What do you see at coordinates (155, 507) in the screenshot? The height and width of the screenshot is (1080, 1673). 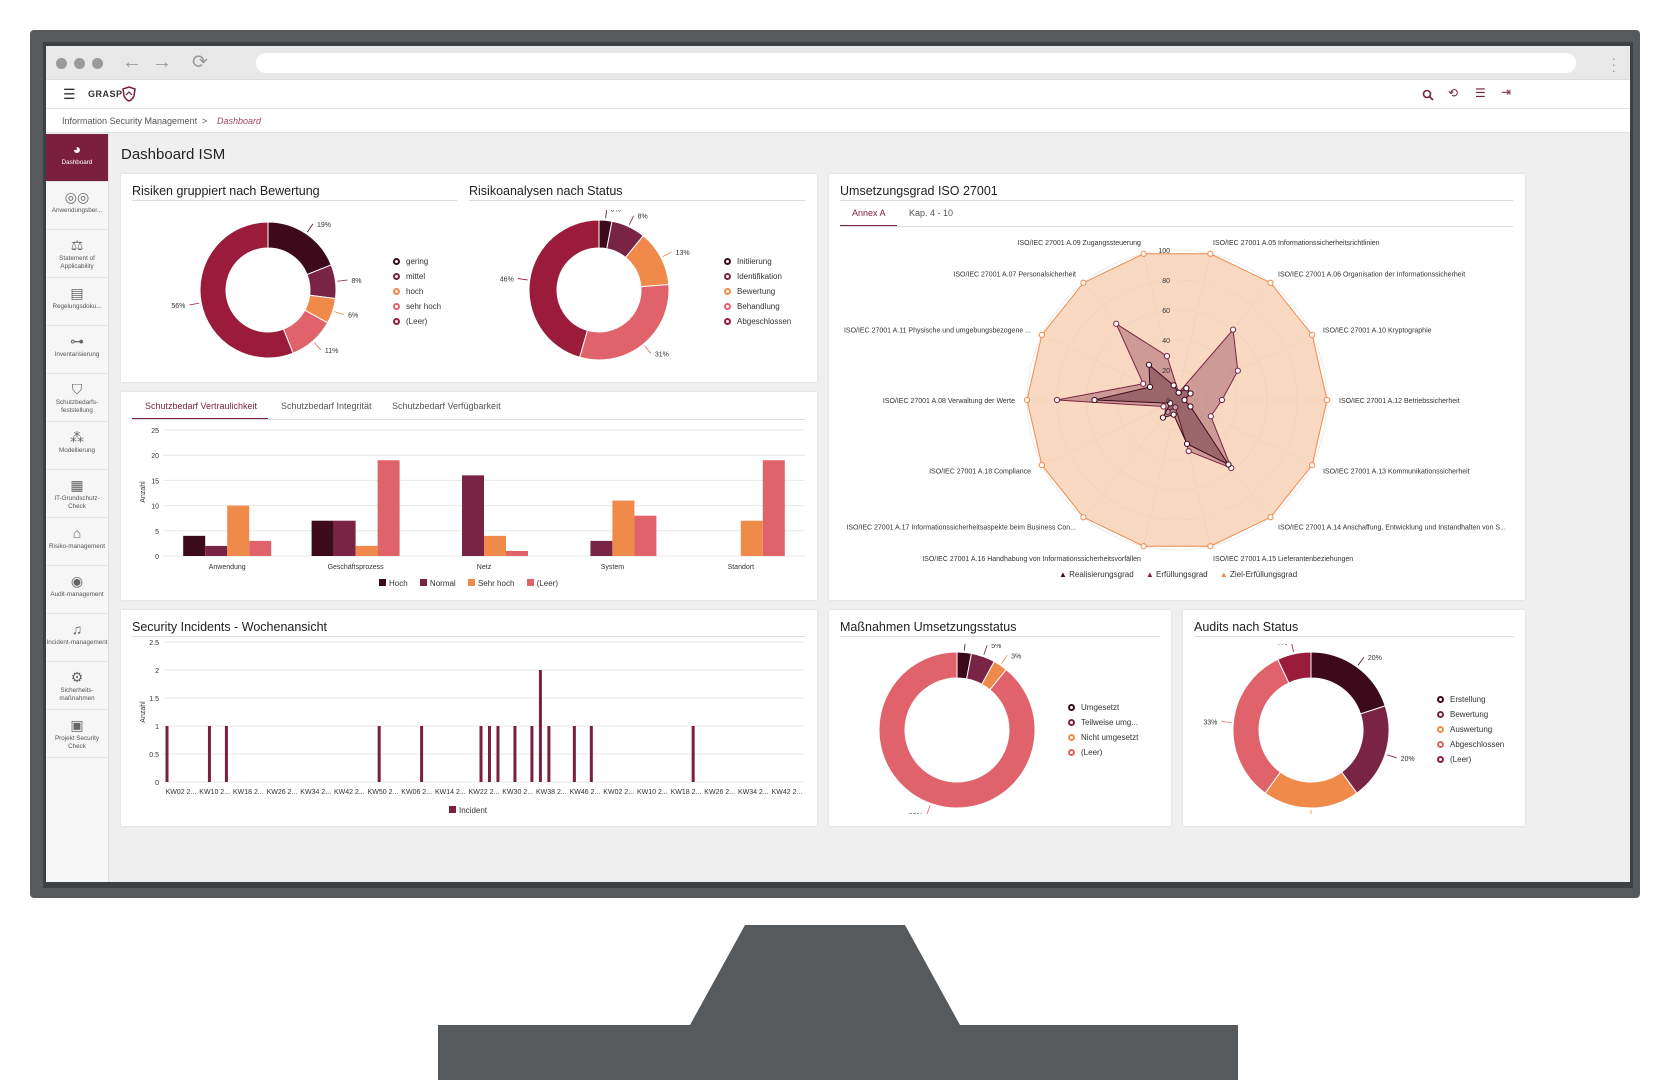 I see `y-tick-label: 10` at bounding box center [155, 507].